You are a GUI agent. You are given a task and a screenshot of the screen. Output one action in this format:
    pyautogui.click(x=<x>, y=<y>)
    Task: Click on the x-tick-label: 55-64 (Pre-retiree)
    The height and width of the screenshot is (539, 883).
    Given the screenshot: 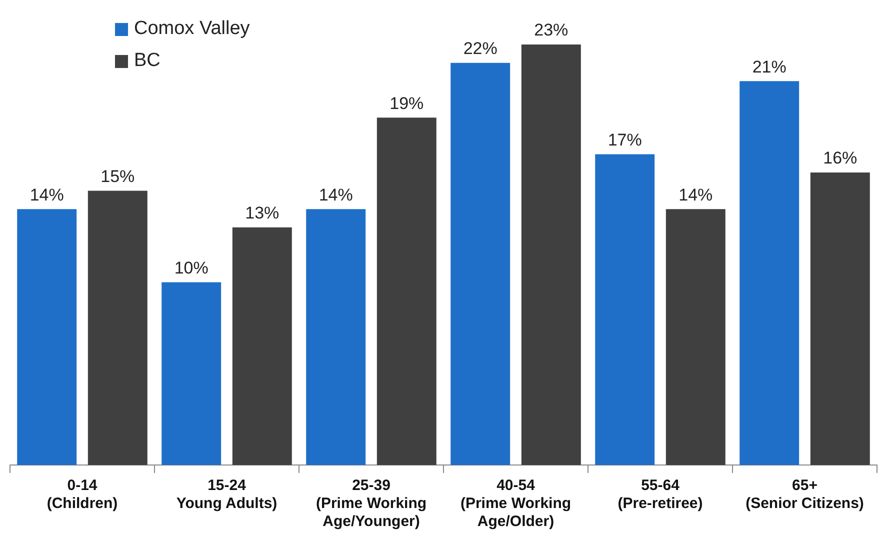 What is the action you would take?
    pyautogui.click(x=660, y=494)
    